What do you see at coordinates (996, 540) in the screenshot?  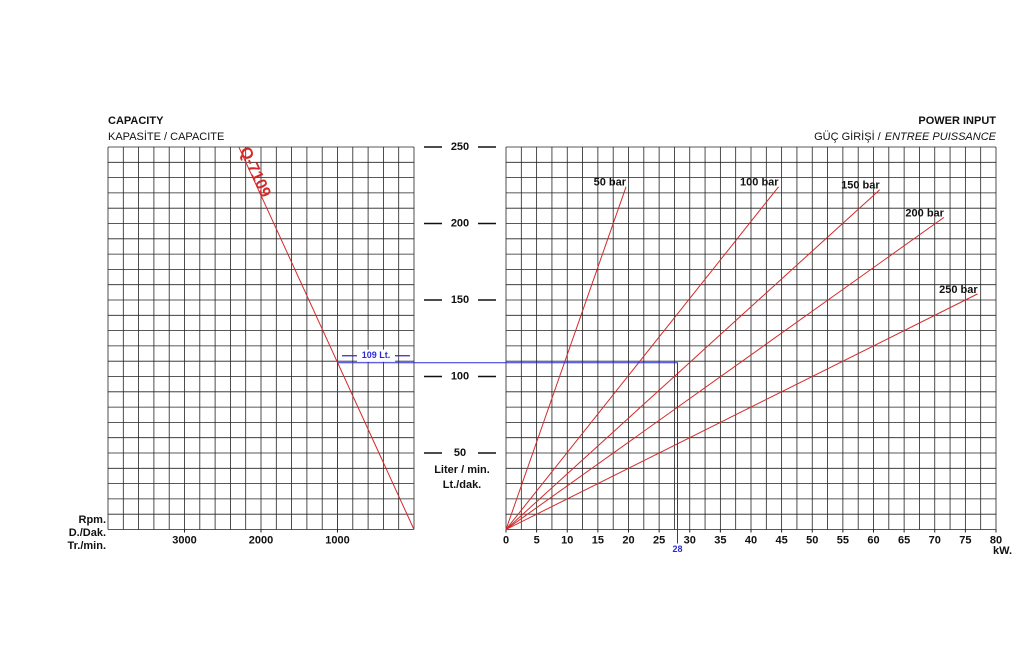 I see `x-tick-label: 80` at bounding box center [996, 540].